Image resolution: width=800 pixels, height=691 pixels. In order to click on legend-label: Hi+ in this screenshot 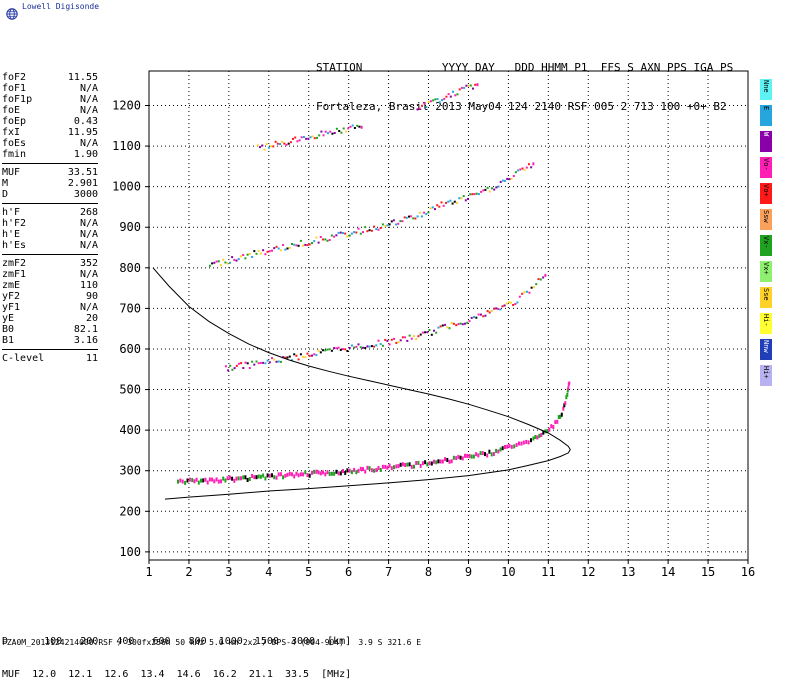, I will do `click(766, 372)`.